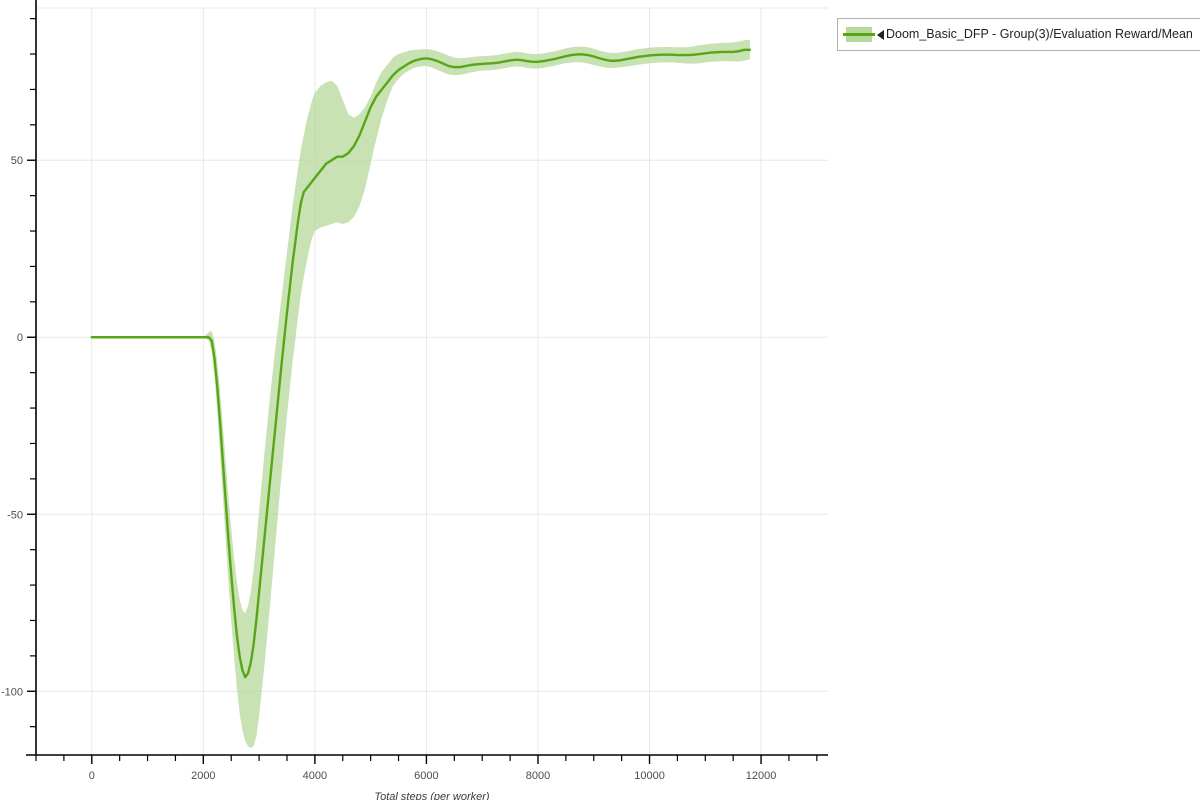 The width and height of the screenshot is (1200, 805). Describe the element at coordinates (20, 338) in the screenshot. I see `y-axis-tick-label: 0` at that location.